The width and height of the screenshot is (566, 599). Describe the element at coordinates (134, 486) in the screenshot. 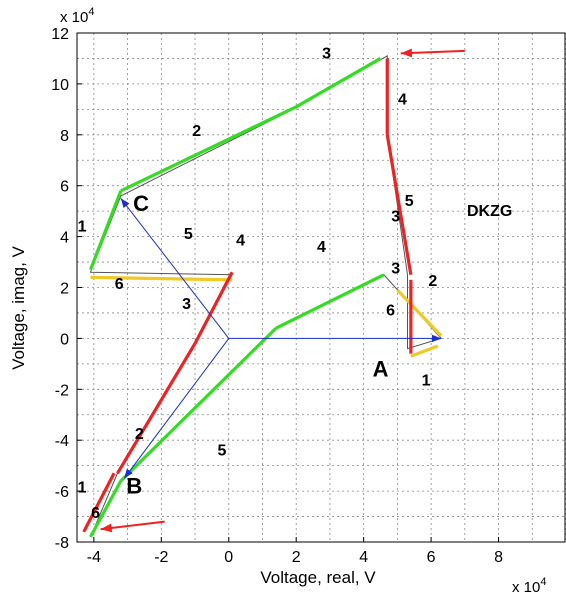

I see `phase-label-B: B` at that location.